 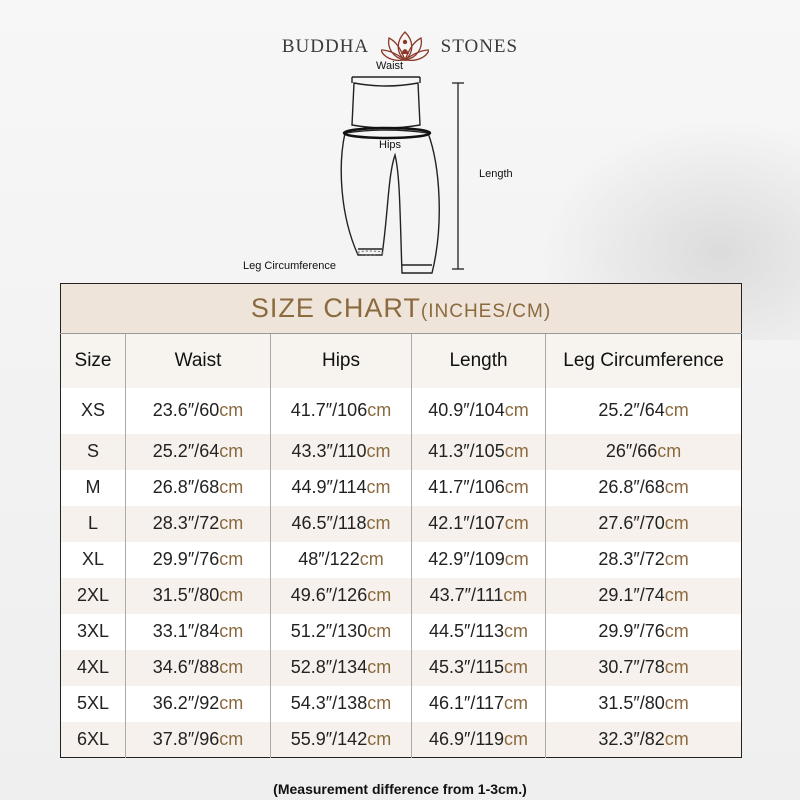 I want to click on size-value: 2XL, so click(x=93, y=595).